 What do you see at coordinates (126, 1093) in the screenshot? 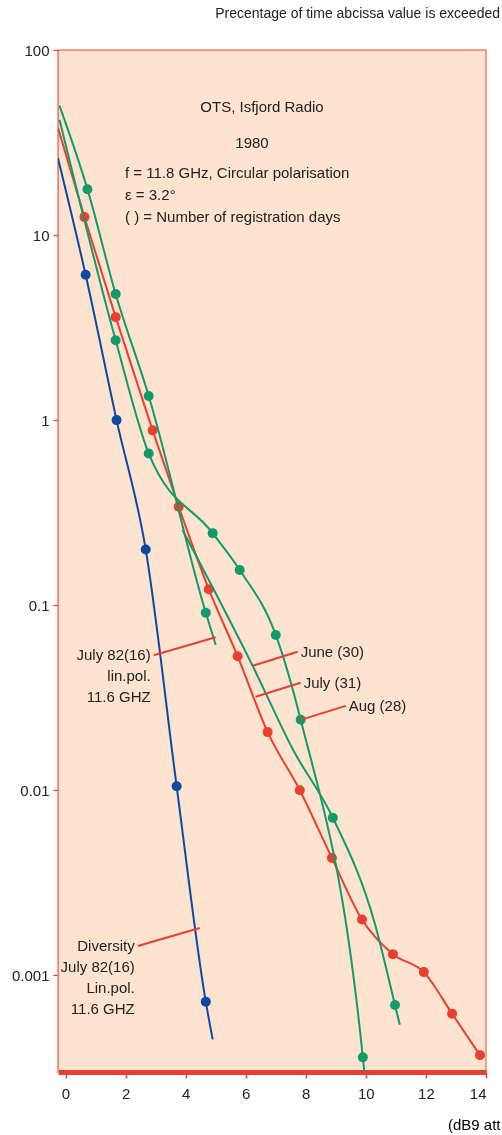
I see `x-tick-label: 2` at bounding box center [126, 1093].